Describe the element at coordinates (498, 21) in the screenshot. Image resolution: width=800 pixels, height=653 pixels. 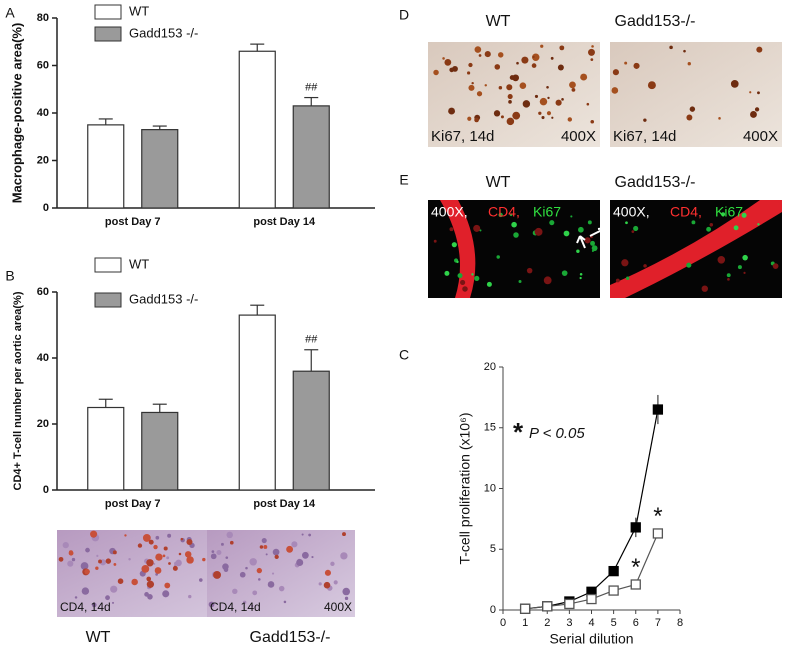
I see `micrograph-header: WT` at that location.